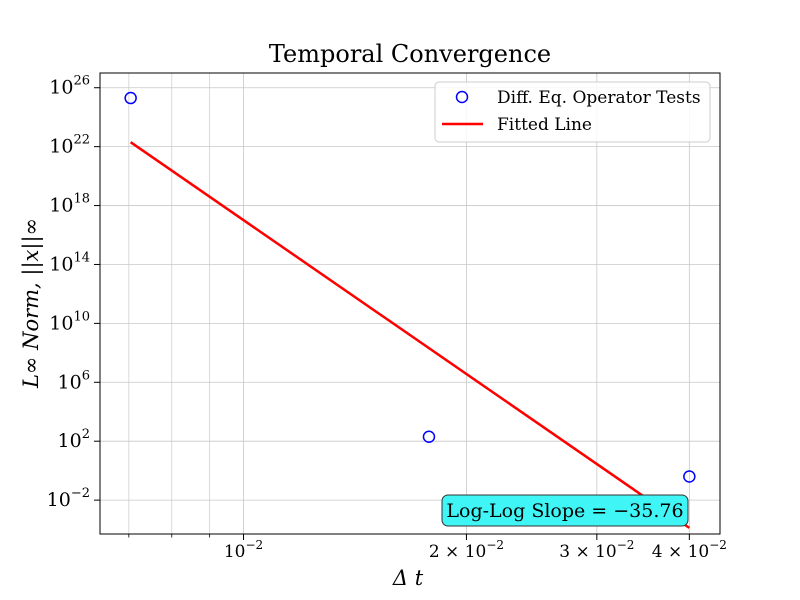  What do you see at coordinates (572, 112) in the screenshot?
I see `legend-box` at bounding box center [572, 112].